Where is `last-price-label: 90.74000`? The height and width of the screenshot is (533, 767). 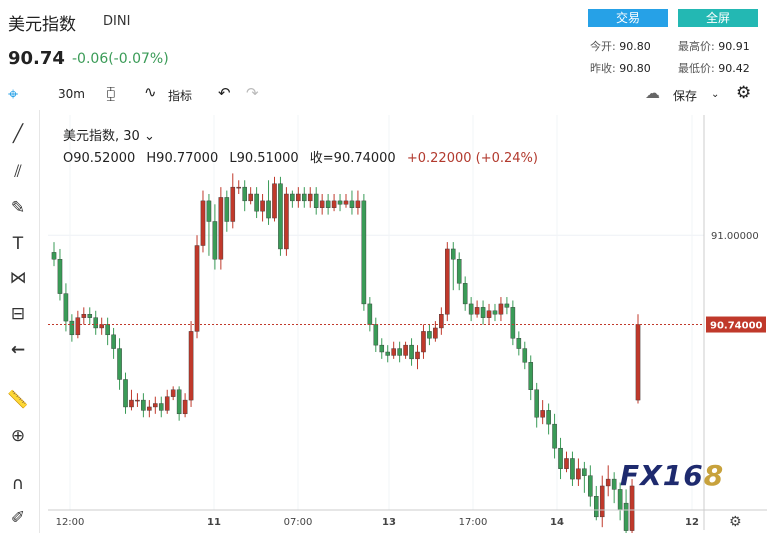
last-price-label: 90.74000 is located at coordinates (736, 326).